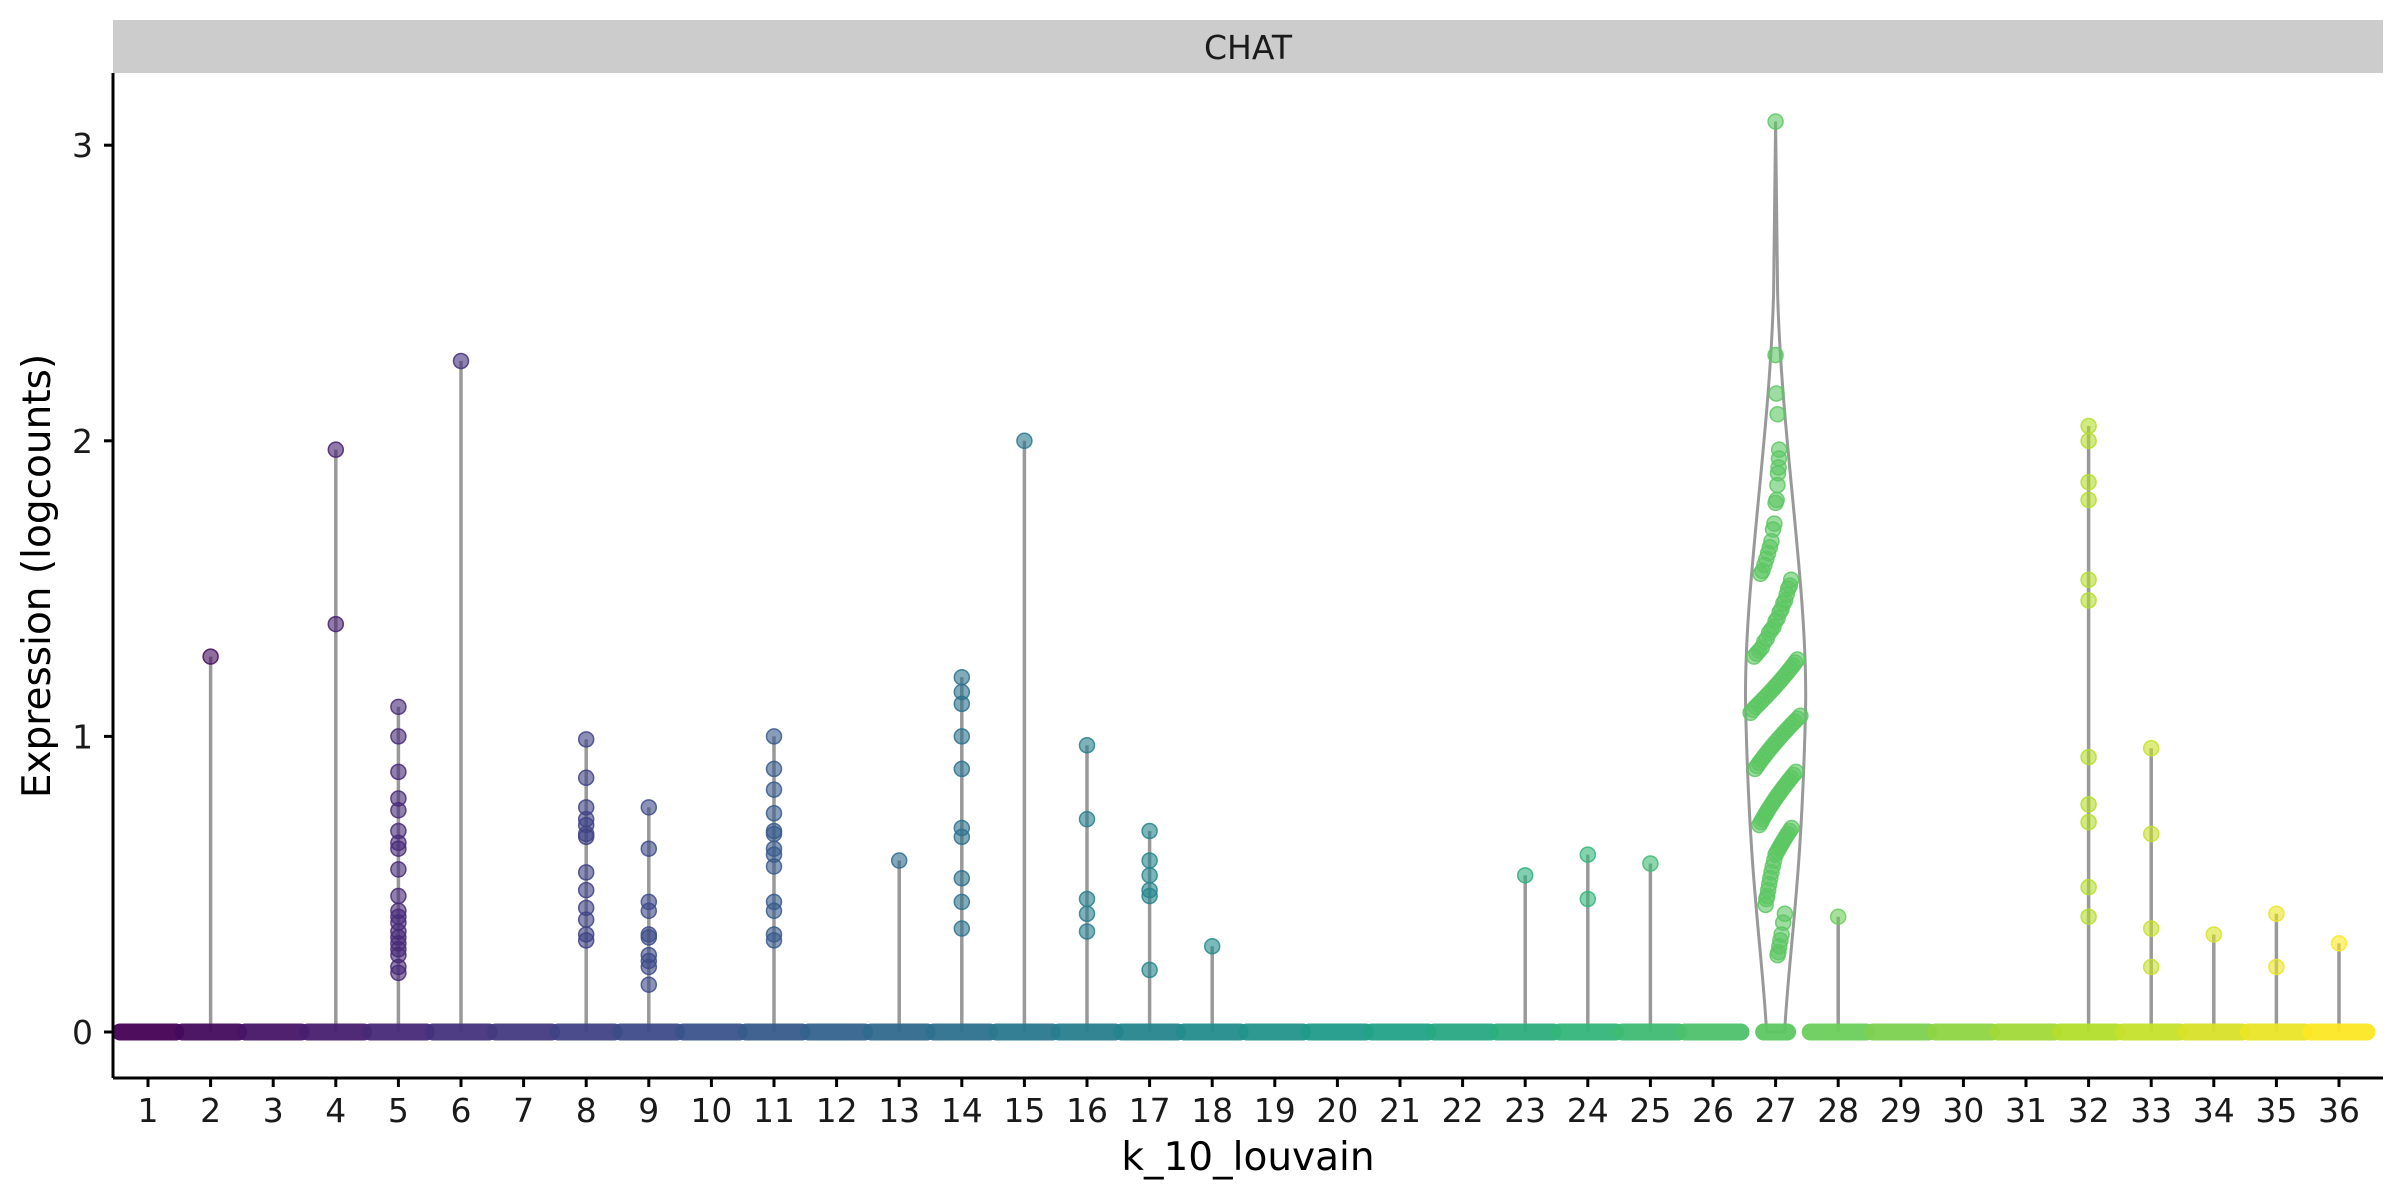  I want to click on x-tick-label: 2, so click(210, 1110).